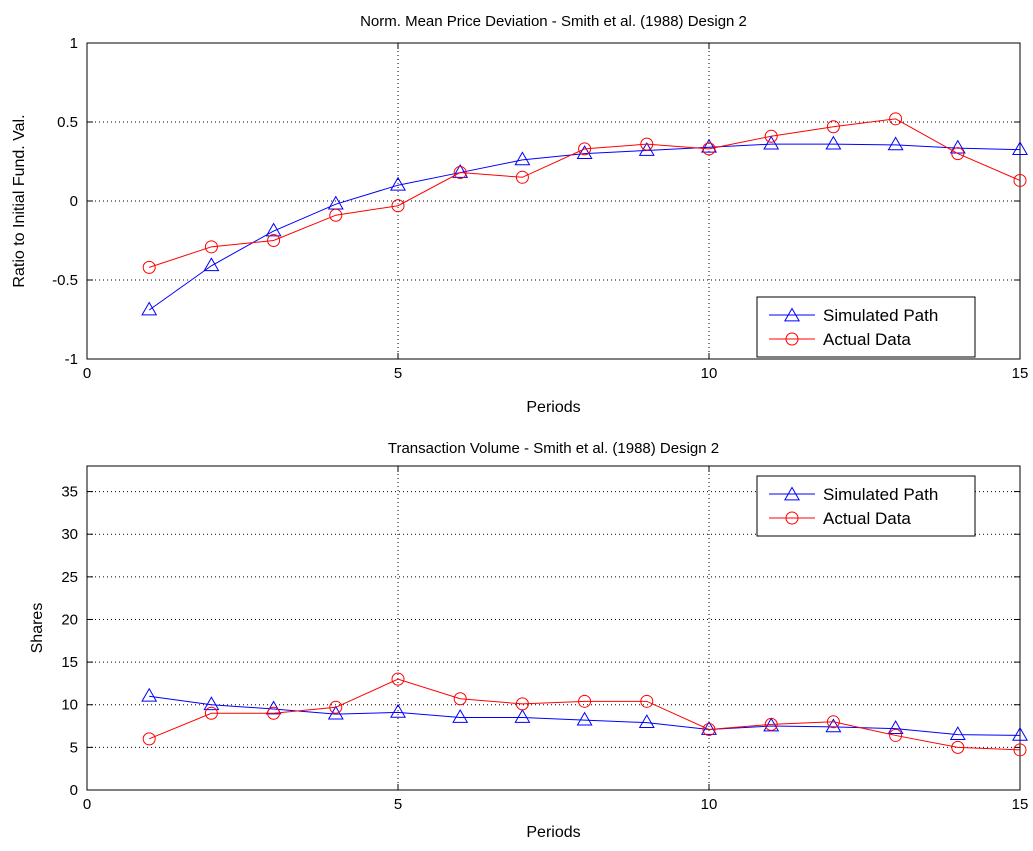 The image size is (1033, 851). What do you see at coordinates (19, 200) in the screenshot?
I see `y-axis-title: Ratio to Initial Fund. Val.` at bounding box center [19, 200].